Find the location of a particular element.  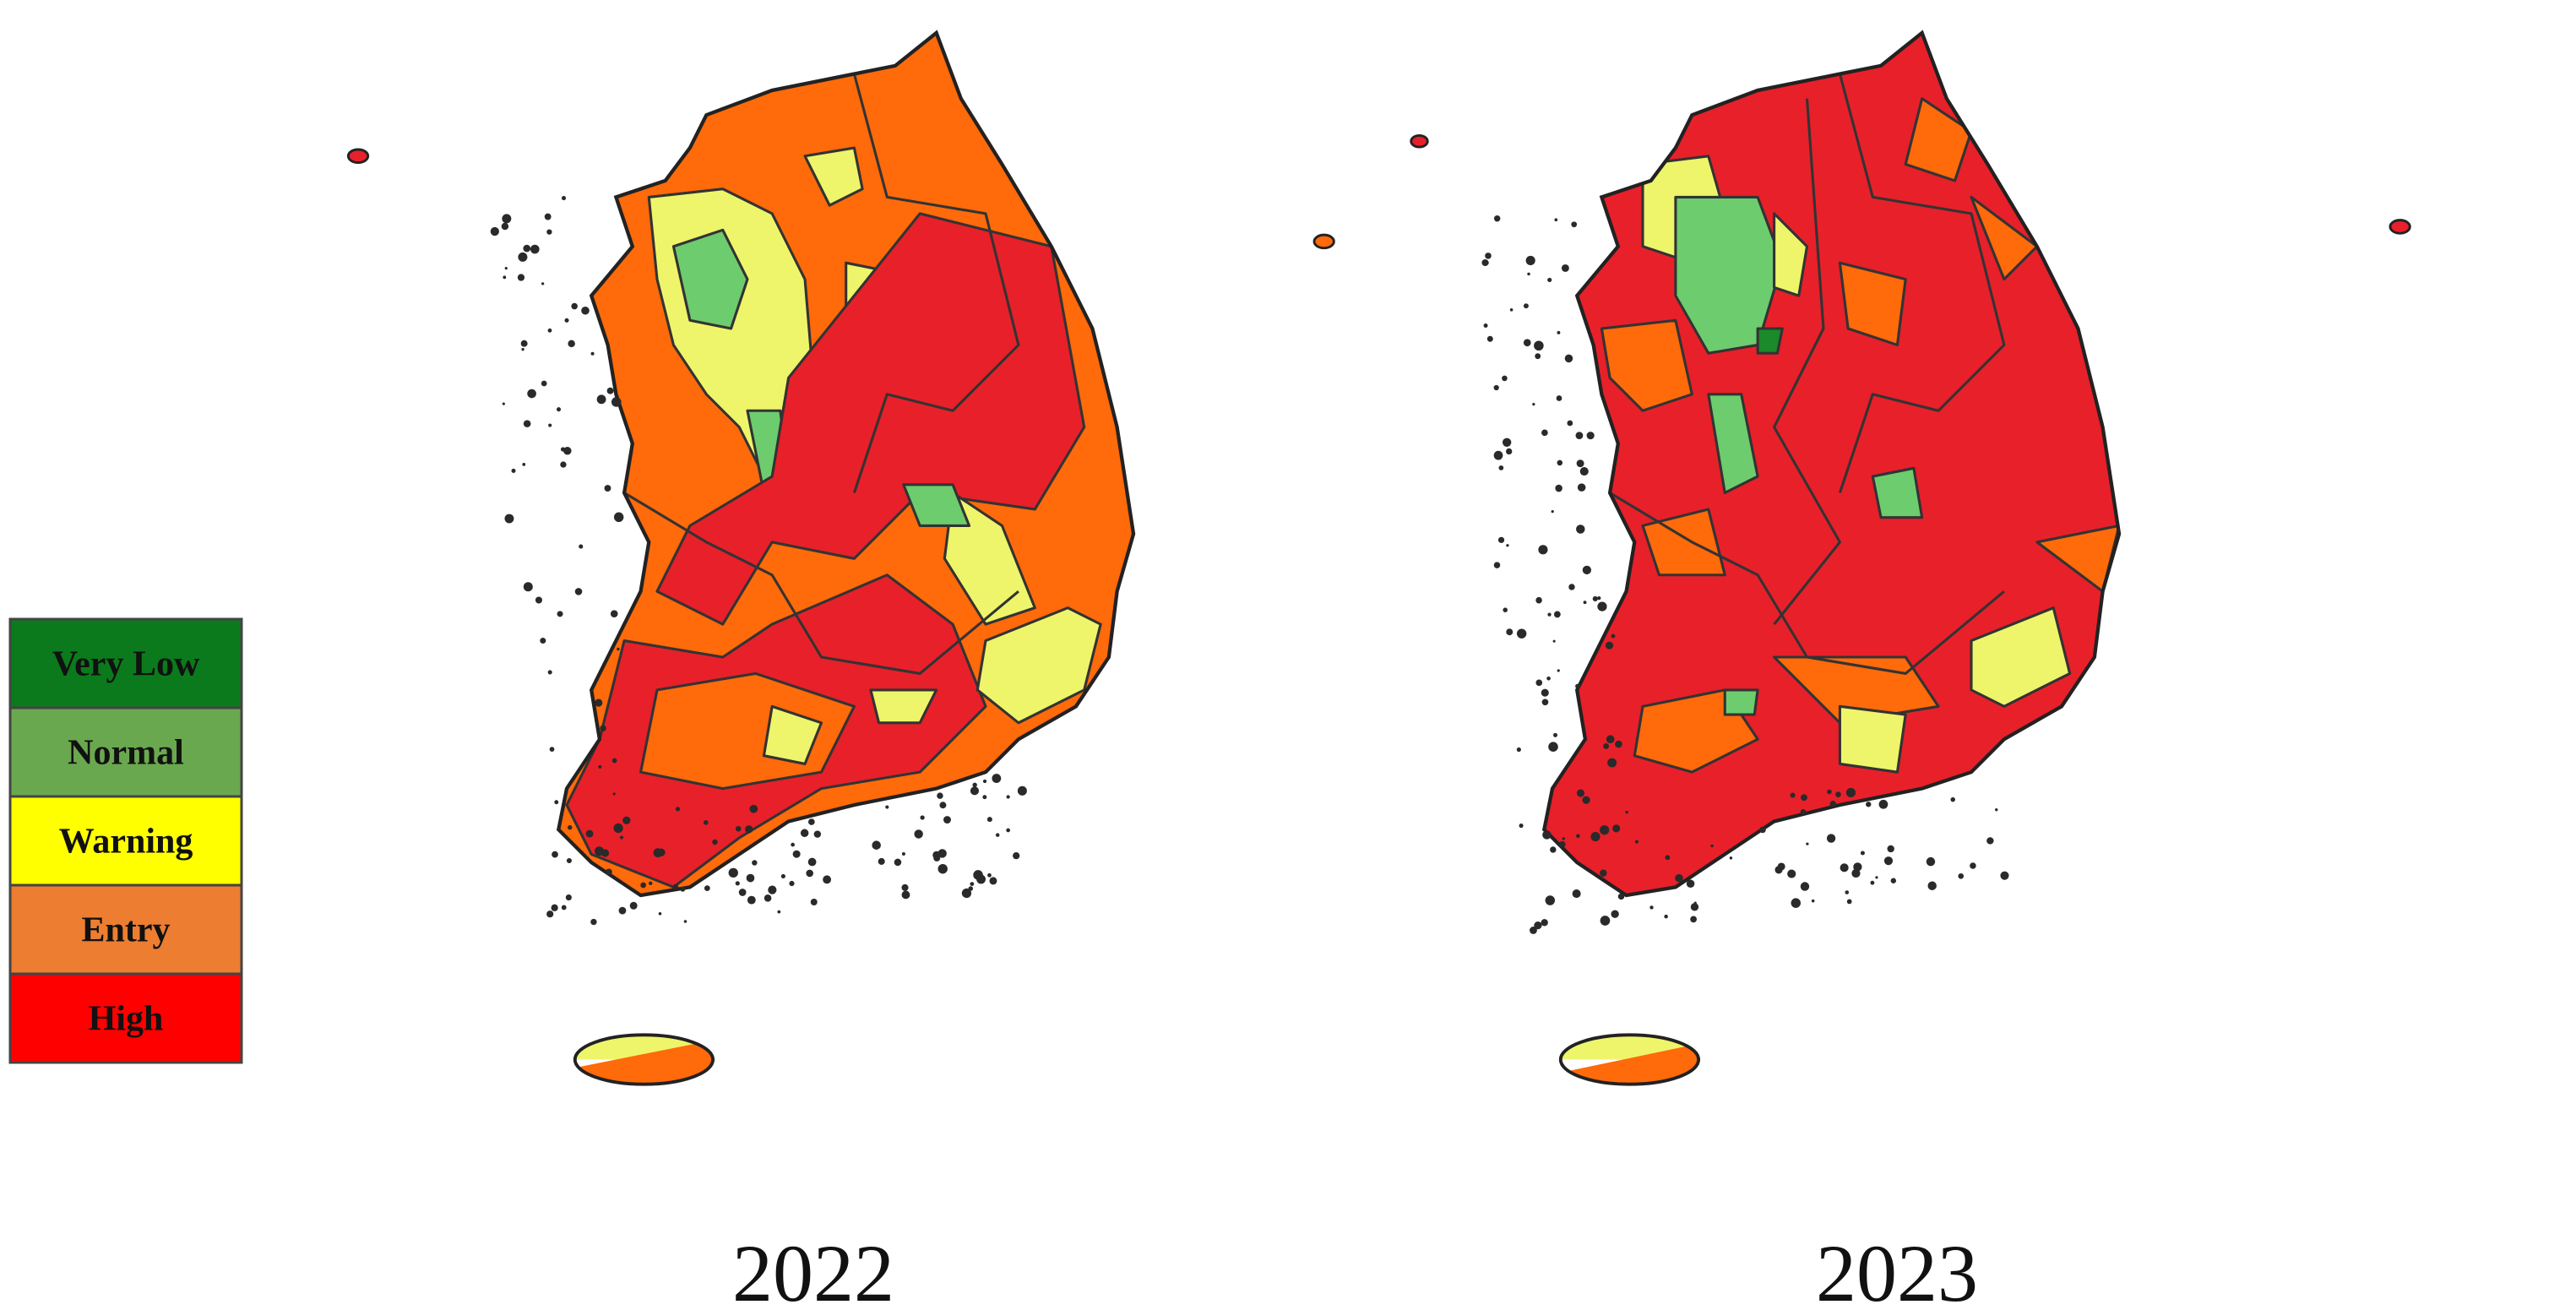

islands is located at coordinates (758, 561).